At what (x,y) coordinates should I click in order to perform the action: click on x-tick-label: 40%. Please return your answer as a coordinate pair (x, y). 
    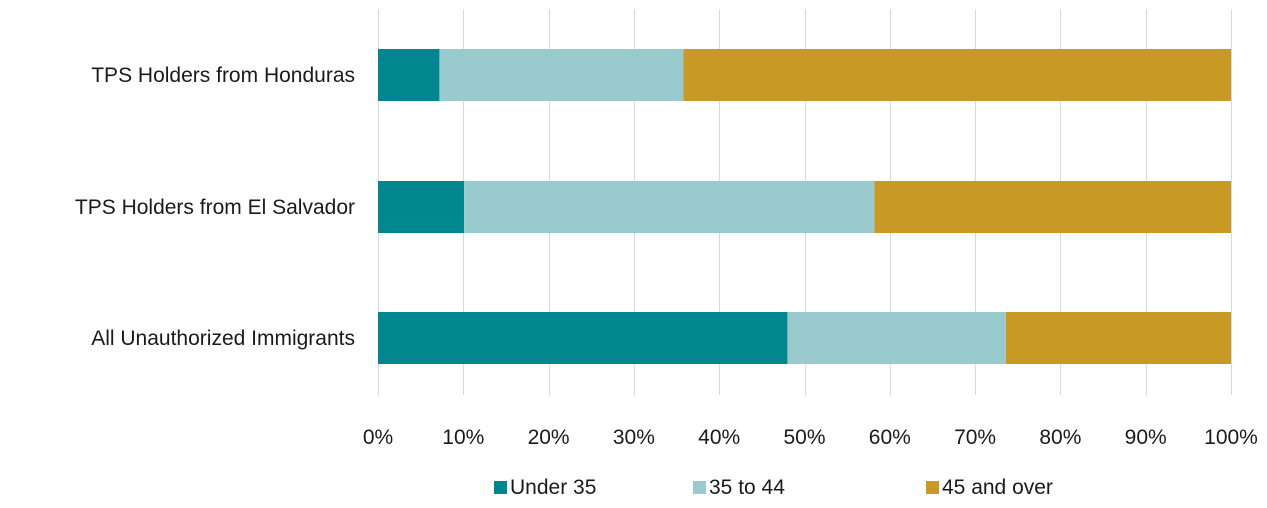
    Looking at the image, I should click on (719, 437).